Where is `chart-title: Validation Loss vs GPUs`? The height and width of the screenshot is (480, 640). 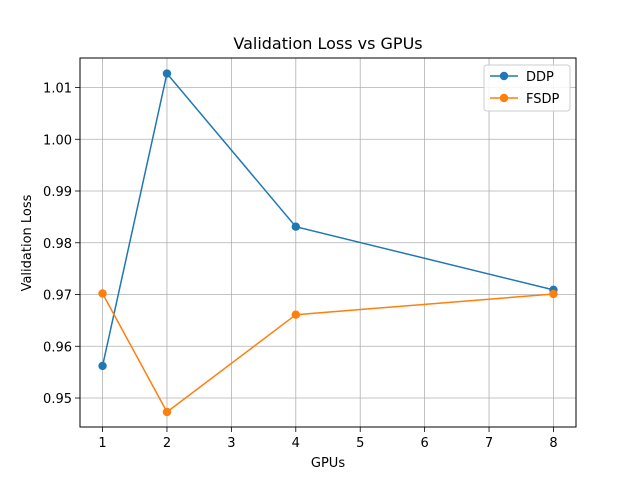 chart-title: Validation Loss vs GPUs is located at coordinates (327, 43).